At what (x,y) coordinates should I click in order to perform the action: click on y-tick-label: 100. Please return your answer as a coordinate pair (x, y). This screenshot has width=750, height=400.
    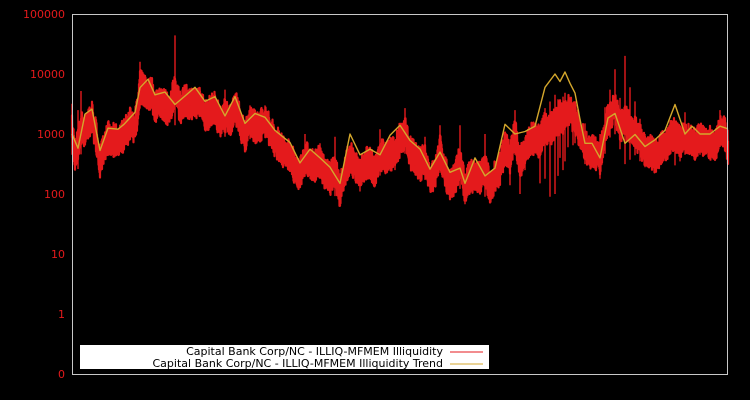
    Looking at the image, I should click on (54, 194).